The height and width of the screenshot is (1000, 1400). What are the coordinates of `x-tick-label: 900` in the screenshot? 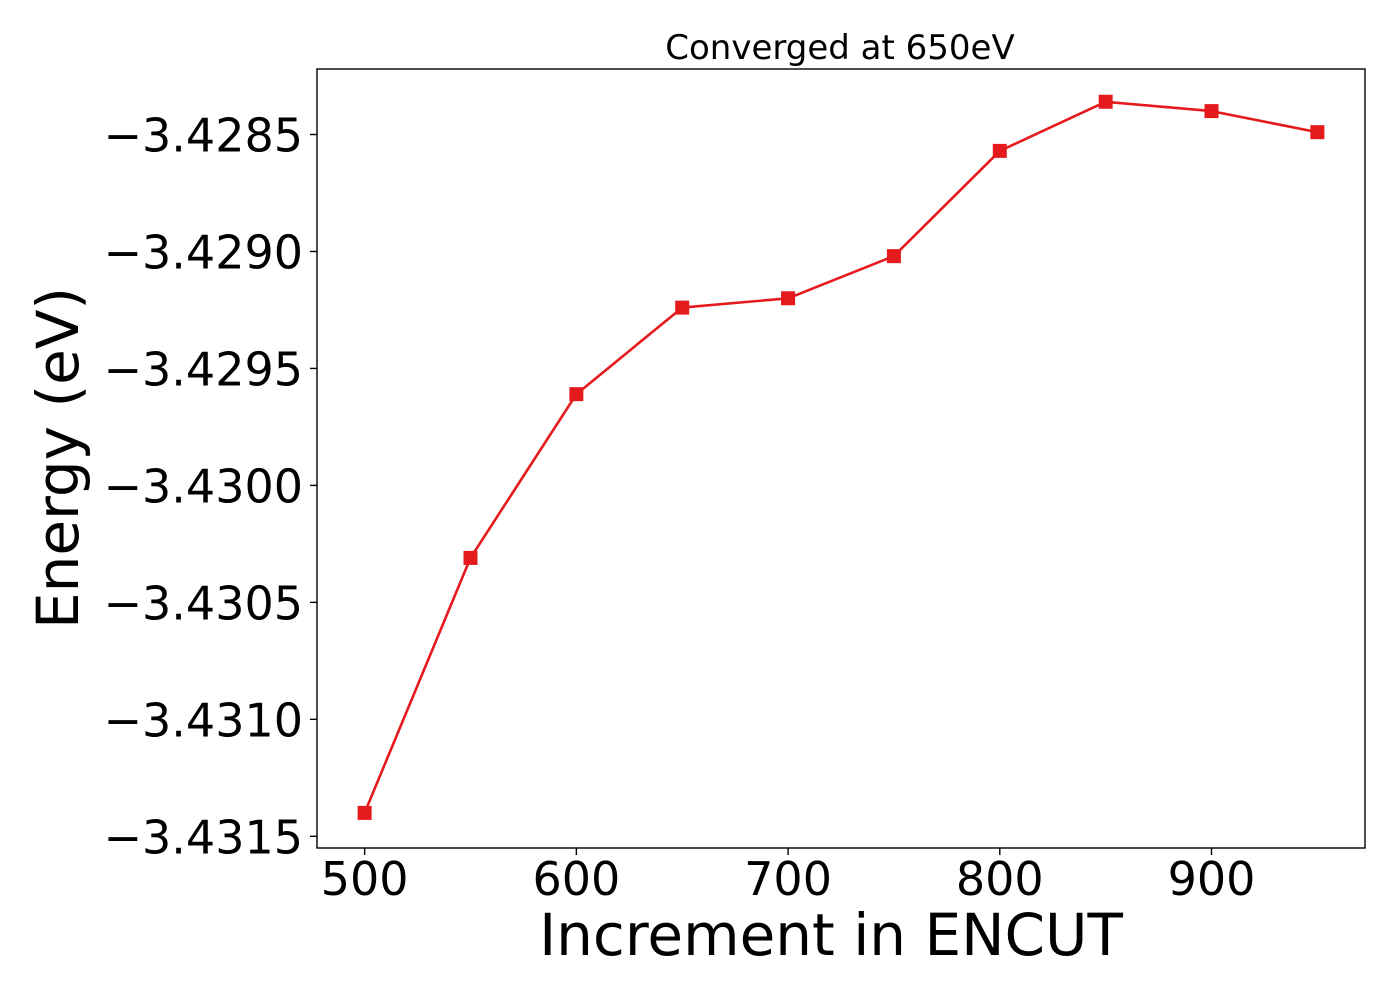 It's located at (1212, 879).